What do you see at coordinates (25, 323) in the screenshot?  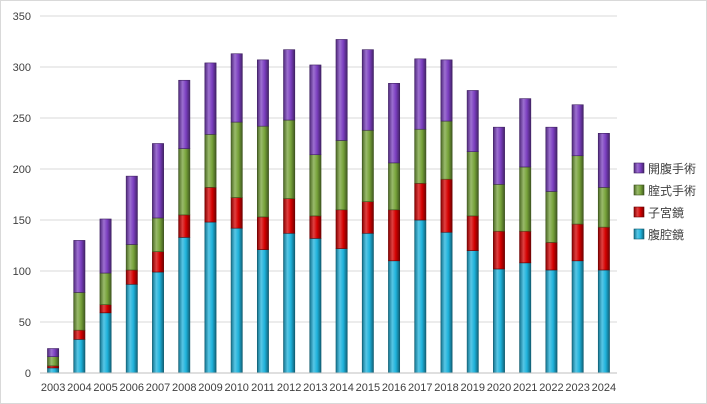 I see `y-tick-label: 50` at bounding box center [25, 323].